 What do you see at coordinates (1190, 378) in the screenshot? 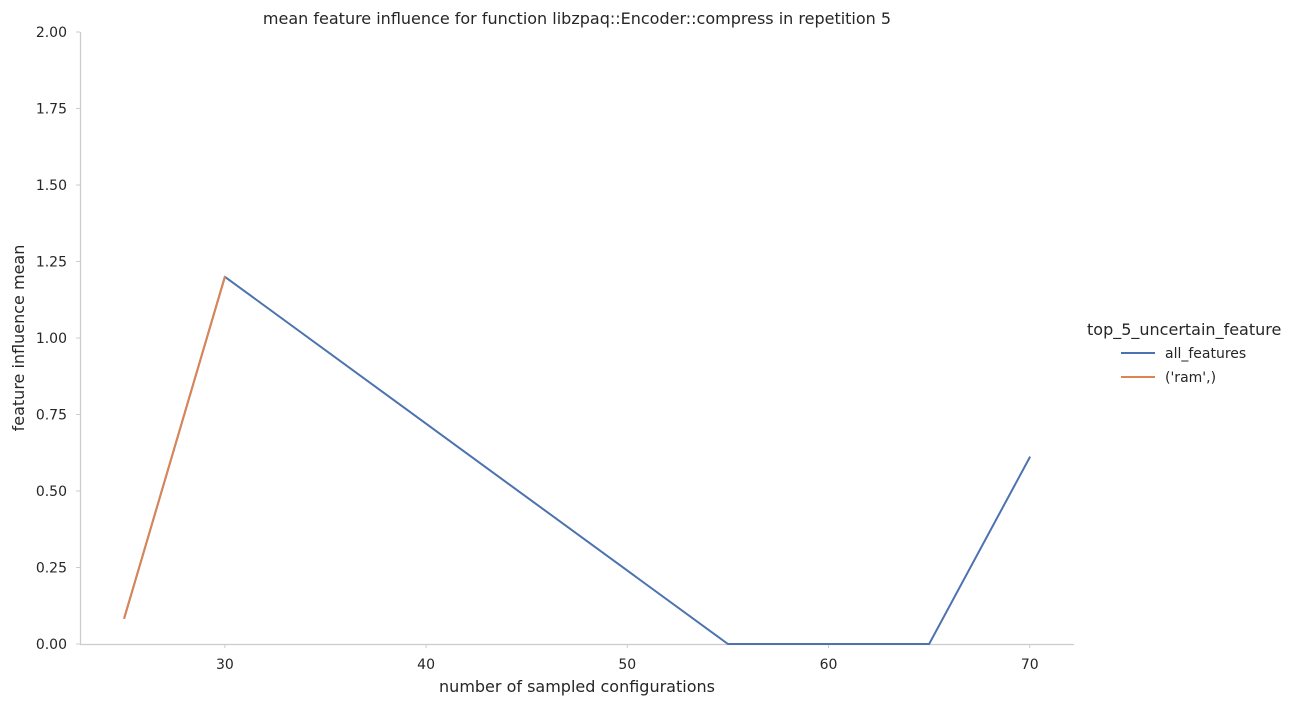
I see `legend-label: ('ram',)` at bounding box center [1190, 378].